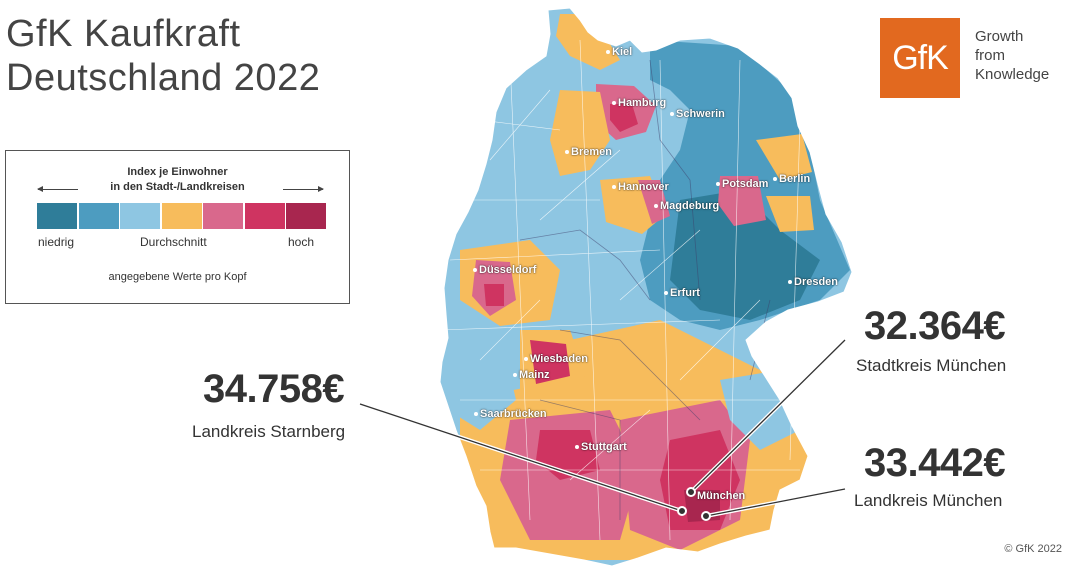  I want to click on copyright: © GfK 2022, so click(1033, 549).